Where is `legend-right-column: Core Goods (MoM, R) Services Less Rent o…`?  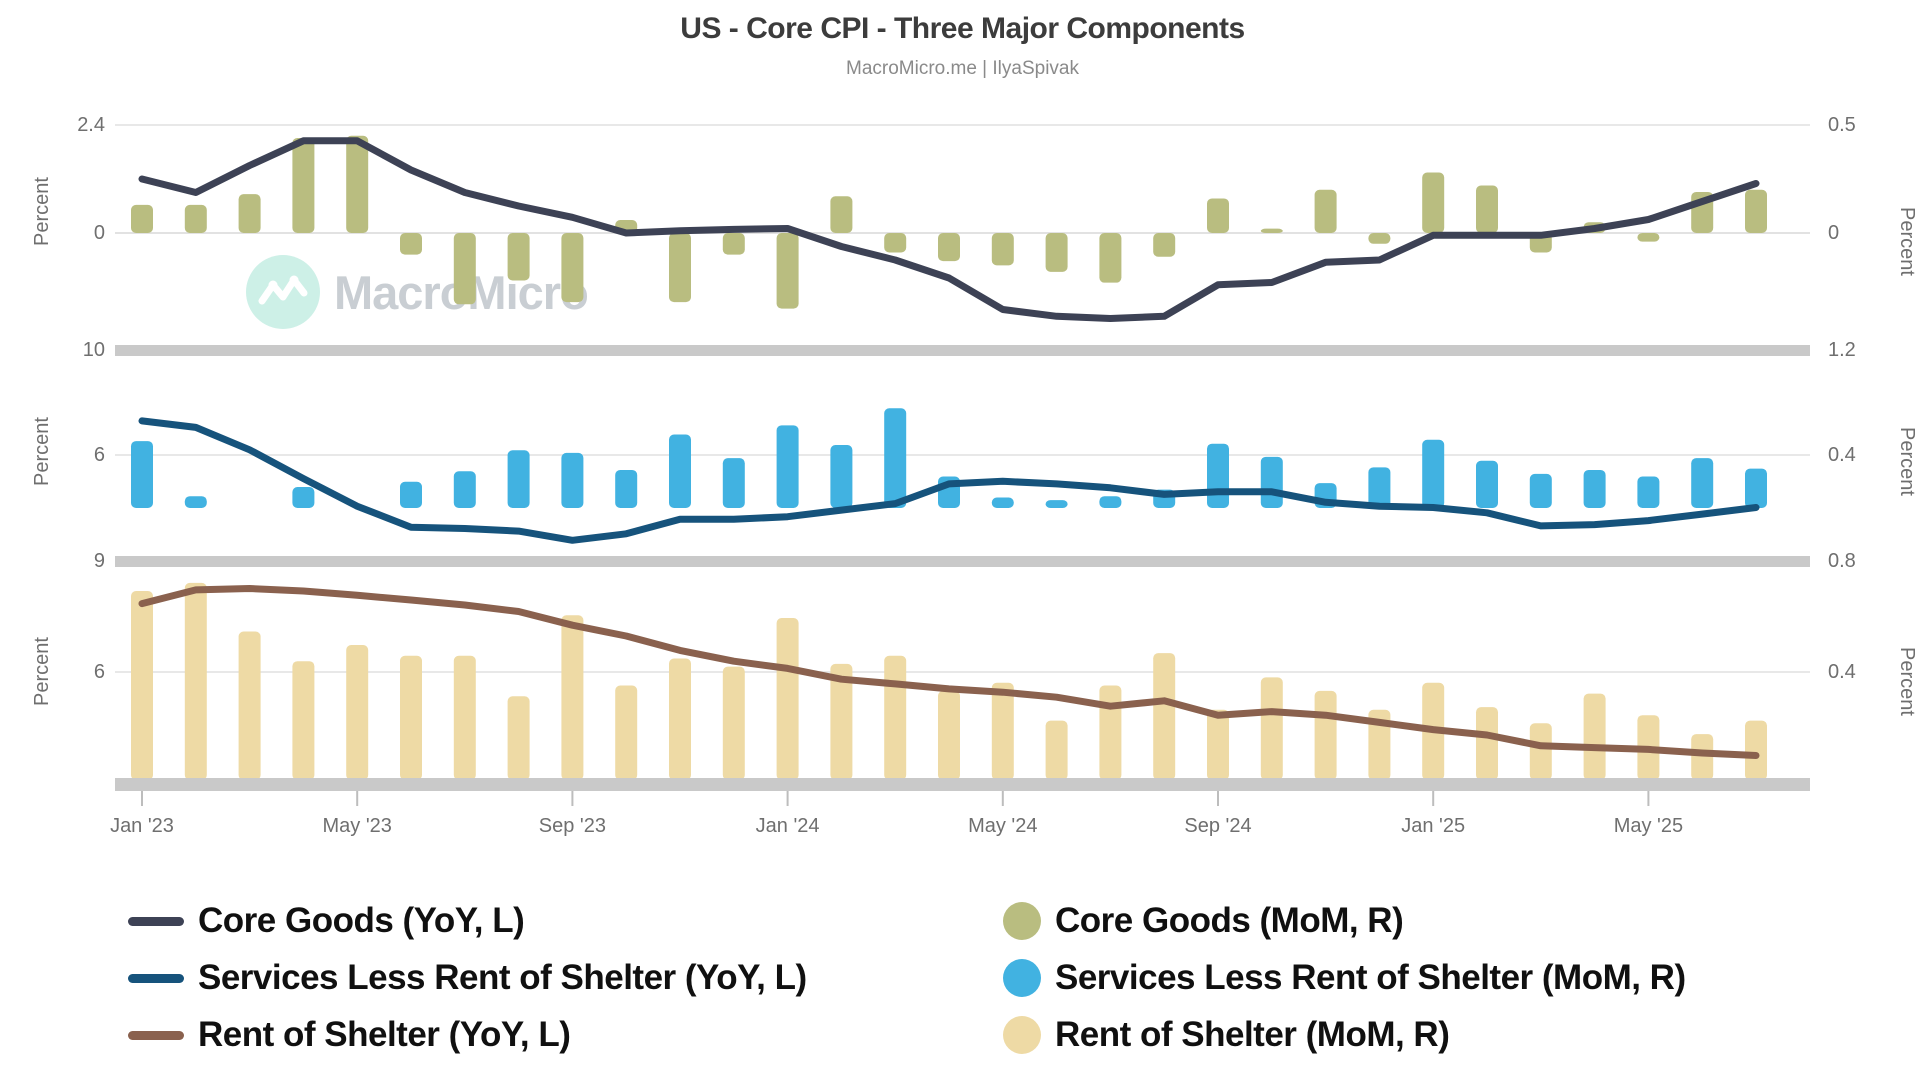
legend-right-column: Core Goods (MoM, R) Services Less Rent o… is located at coordinates (1344, 978).